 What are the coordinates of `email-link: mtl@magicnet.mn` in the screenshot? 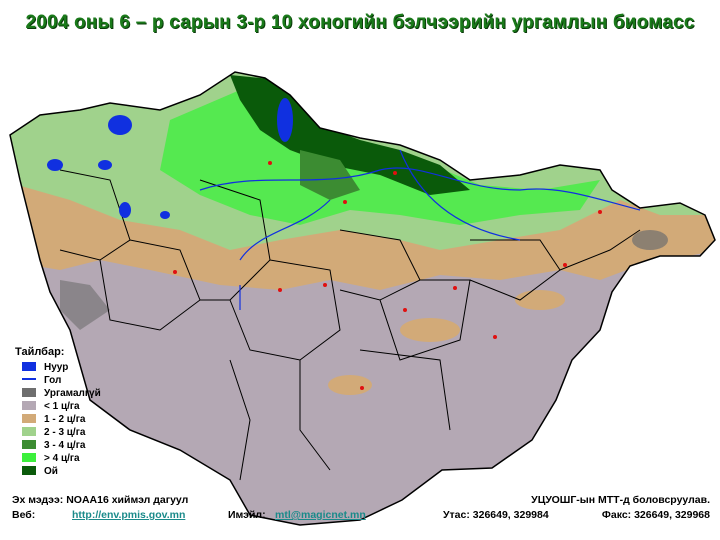 It's located at (320, 515).